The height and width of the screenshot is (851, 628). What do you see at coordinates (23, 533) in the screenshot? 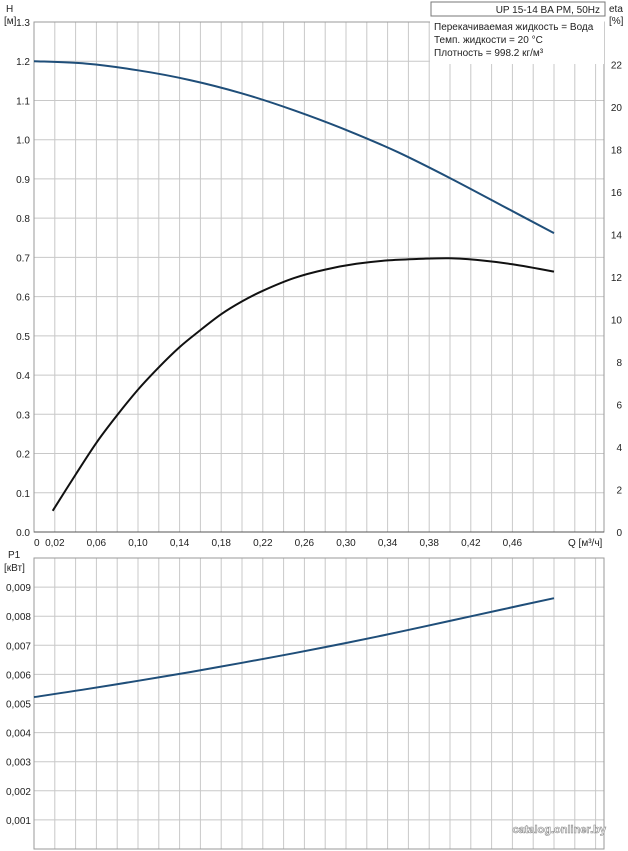
I see `head-tick-label: 0.0` at bounding box center [23, 533].